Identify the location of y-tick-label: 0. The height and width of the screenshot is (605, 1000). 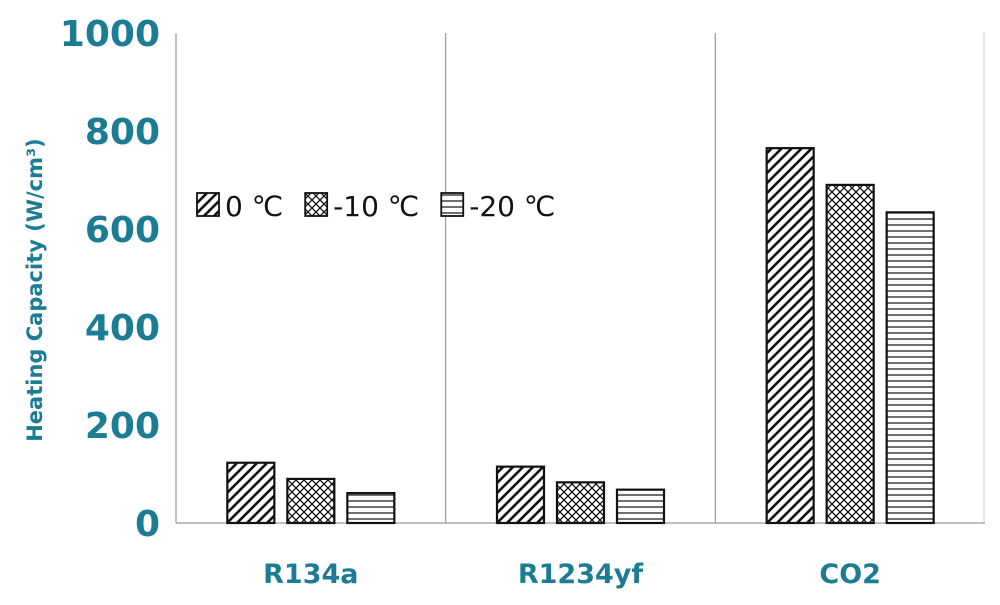
(147, 524).